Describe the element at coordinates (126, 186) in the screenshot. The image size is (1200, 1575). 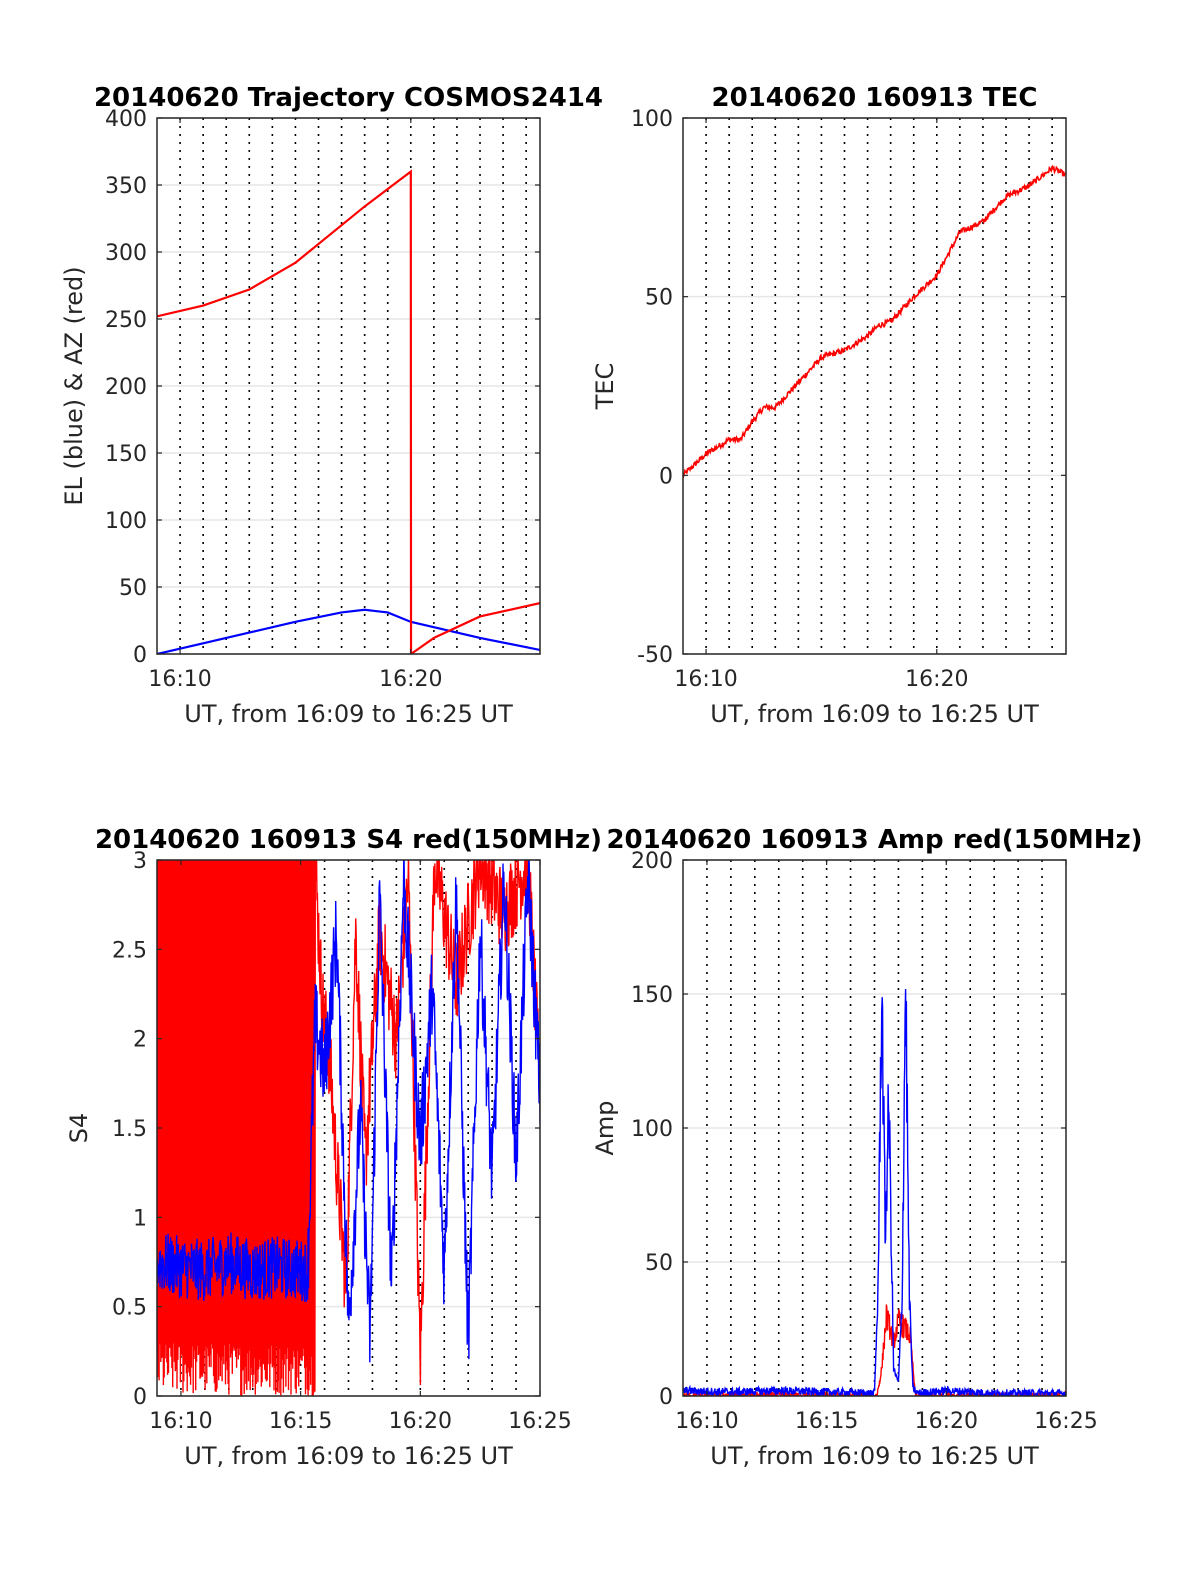
I see `y-tick-label: 350` at that location.